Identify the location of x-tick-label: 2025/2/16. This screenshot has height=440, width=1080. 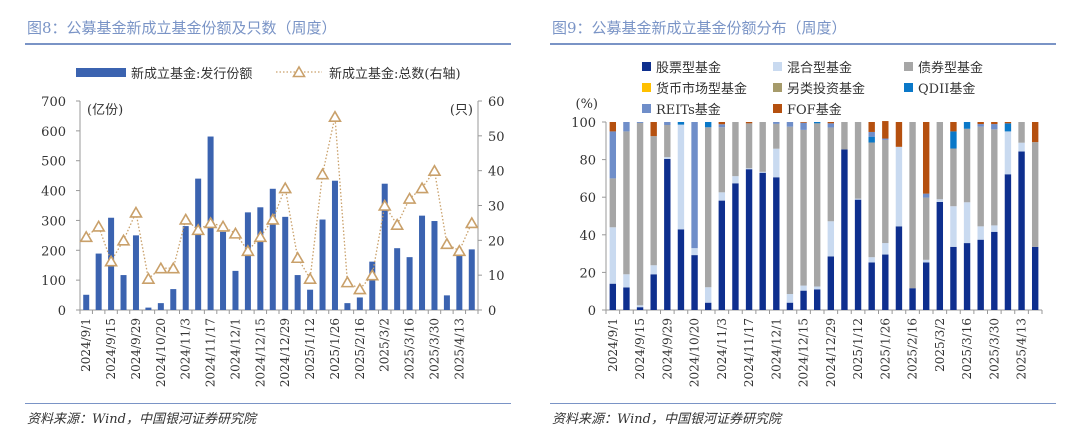
(360, 349).